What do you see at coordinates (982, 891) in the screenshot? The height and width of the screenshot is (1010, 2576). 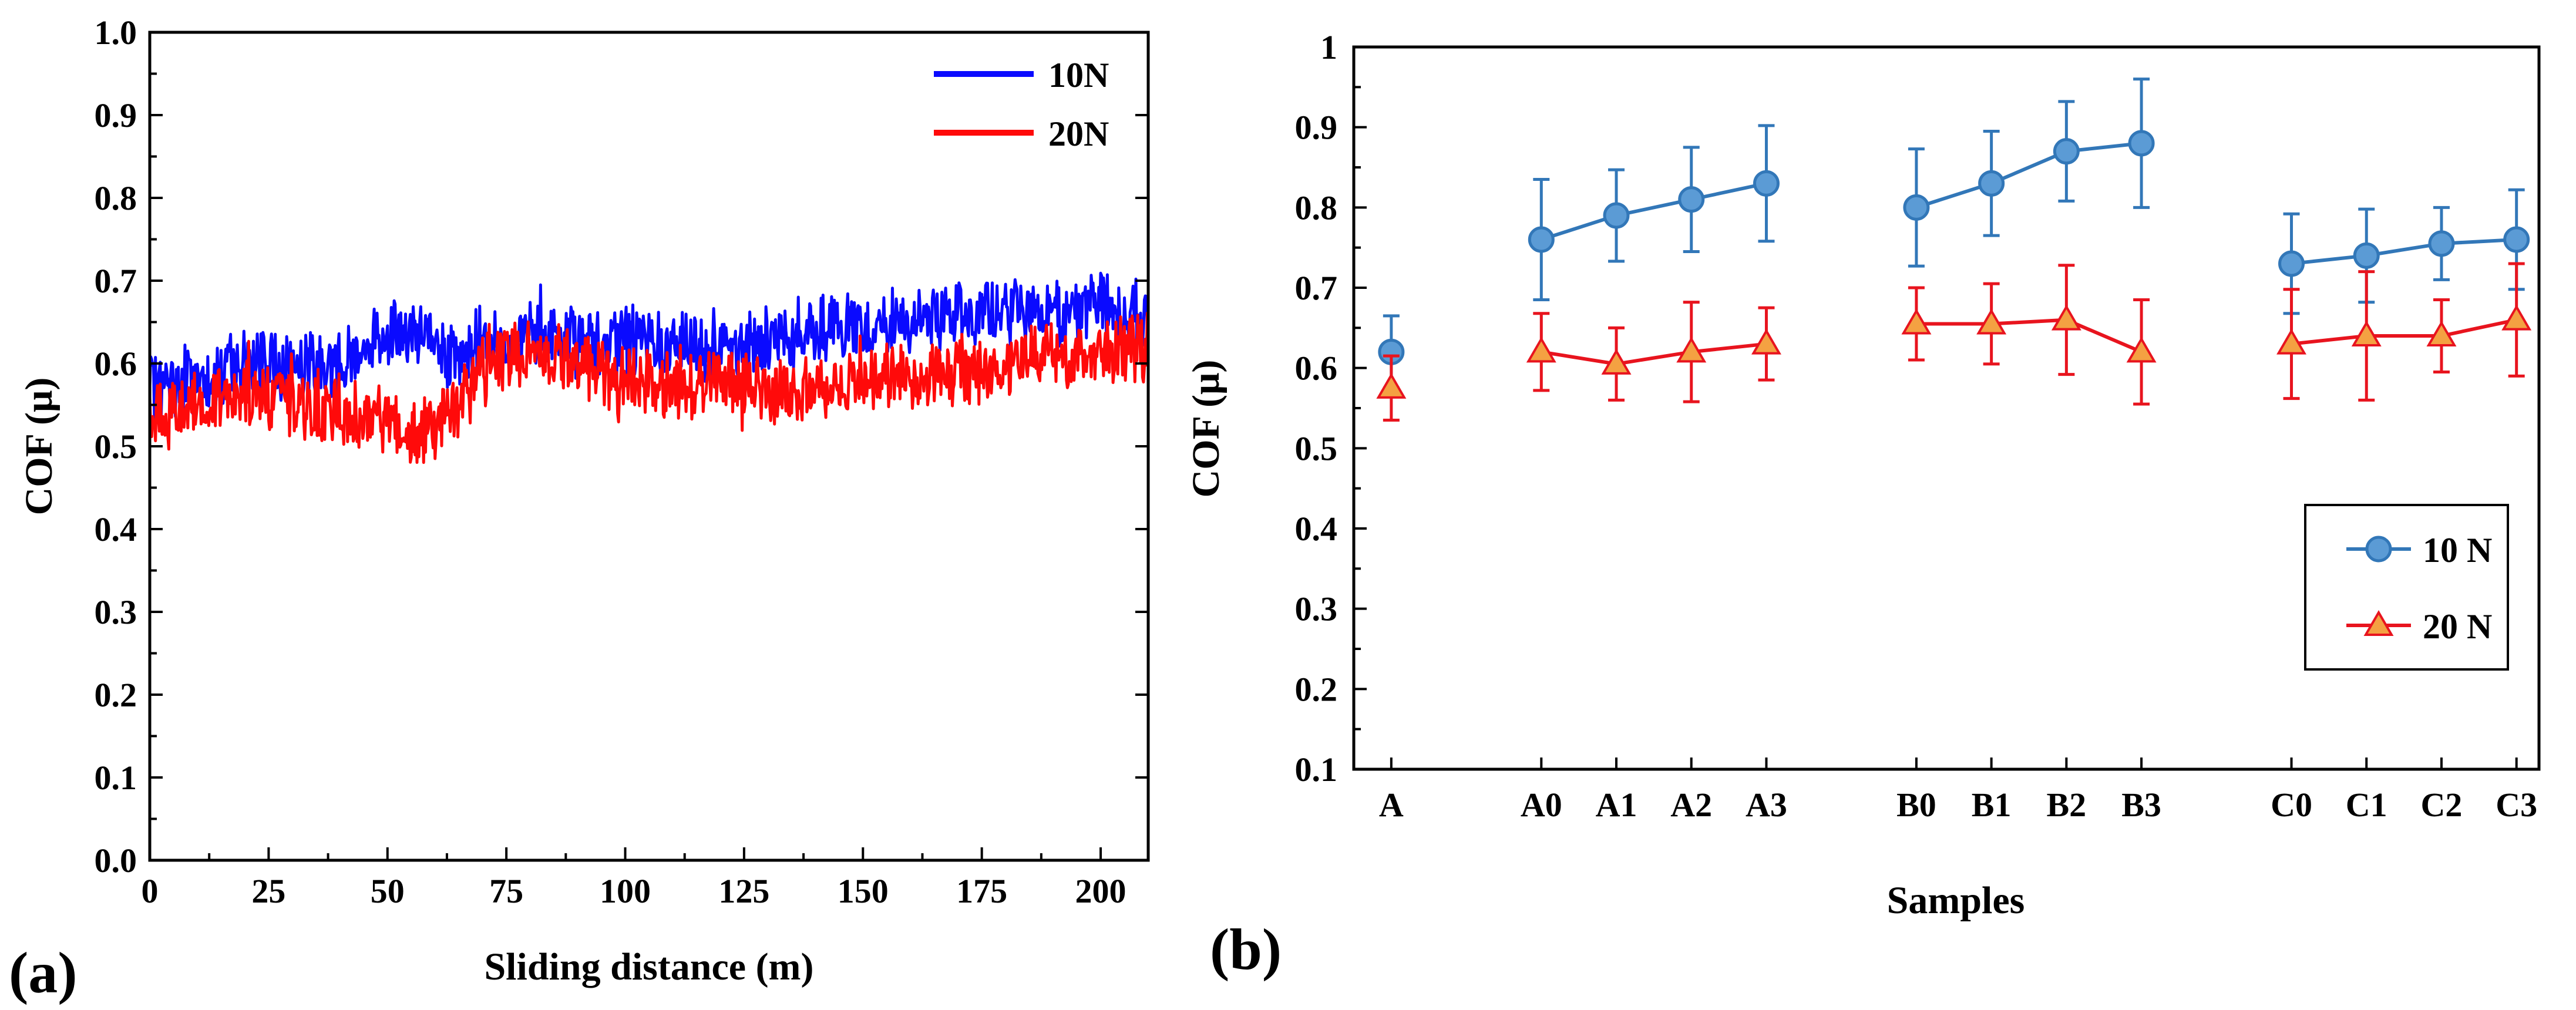 I see `panel-a-xtick-label: 175` at bounding box center [982, 891].